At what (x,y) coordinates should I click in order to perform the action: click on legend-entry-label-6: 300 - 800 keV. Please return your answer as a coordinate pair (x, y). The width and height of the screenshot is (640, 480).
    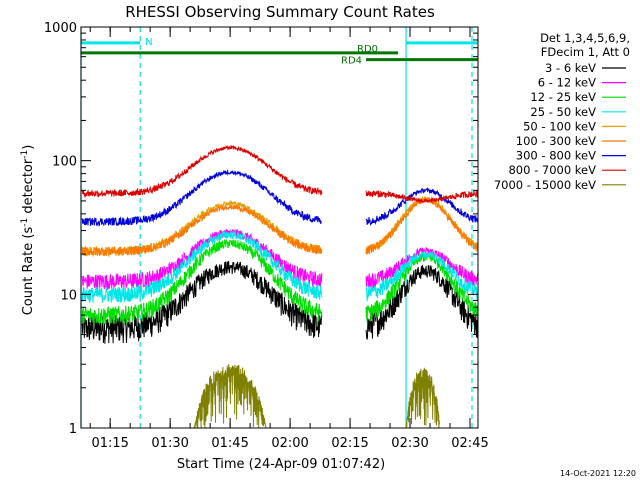
    Looking at the image, I should click on (556, 156).